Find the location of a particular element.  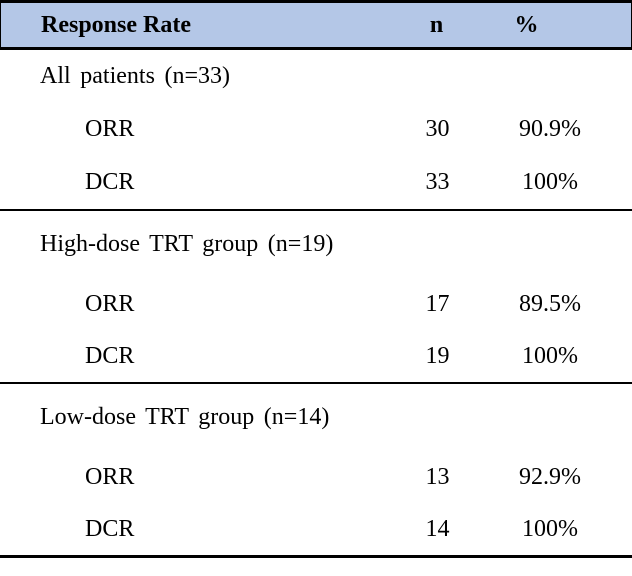

row-n-value: 13 is located at coordinates (437, 476).